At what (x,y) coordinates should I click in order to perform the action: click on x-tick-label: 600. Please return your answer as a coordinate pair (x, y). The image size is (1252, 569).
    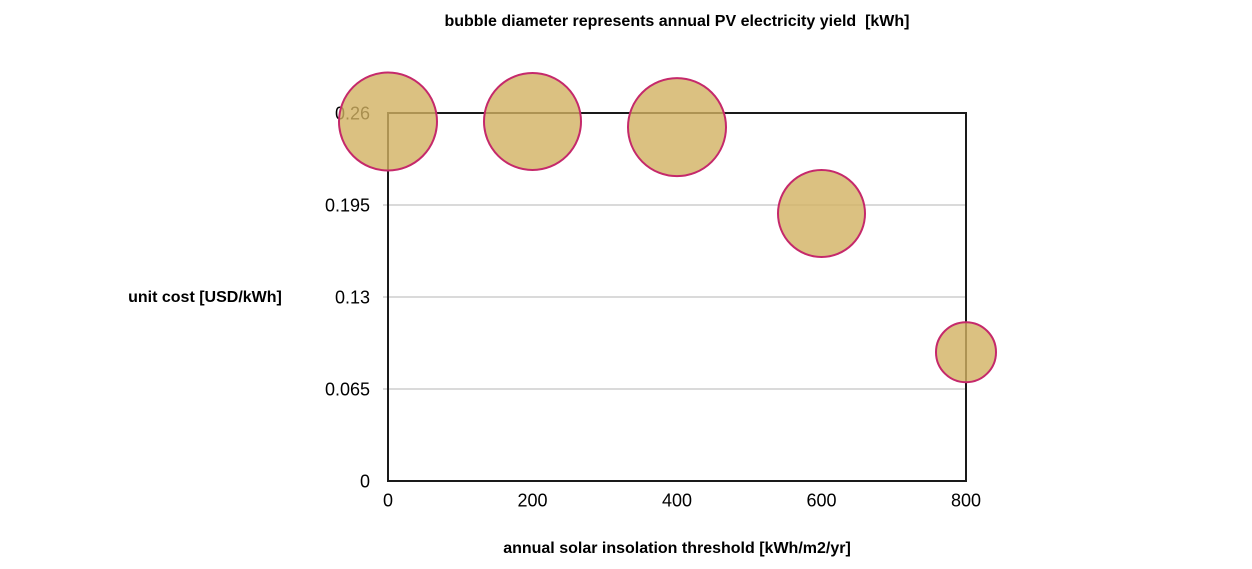
    Looking at the image, I should click on (821, 501).